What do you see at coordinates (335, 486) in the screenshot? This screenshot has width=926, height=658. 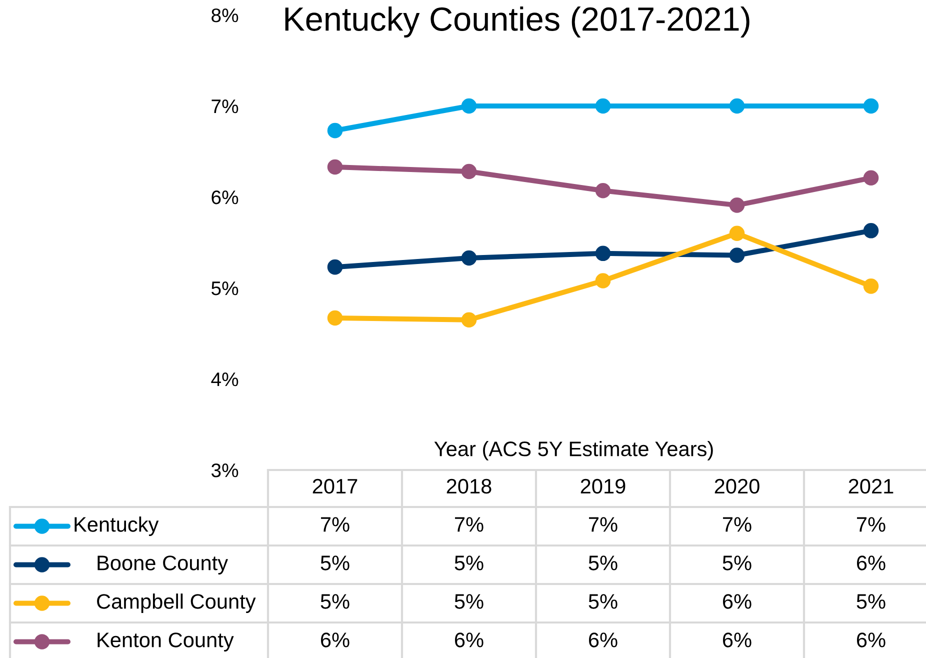 I see `x-tick-label: 2017` at bounding box center [335, 486].